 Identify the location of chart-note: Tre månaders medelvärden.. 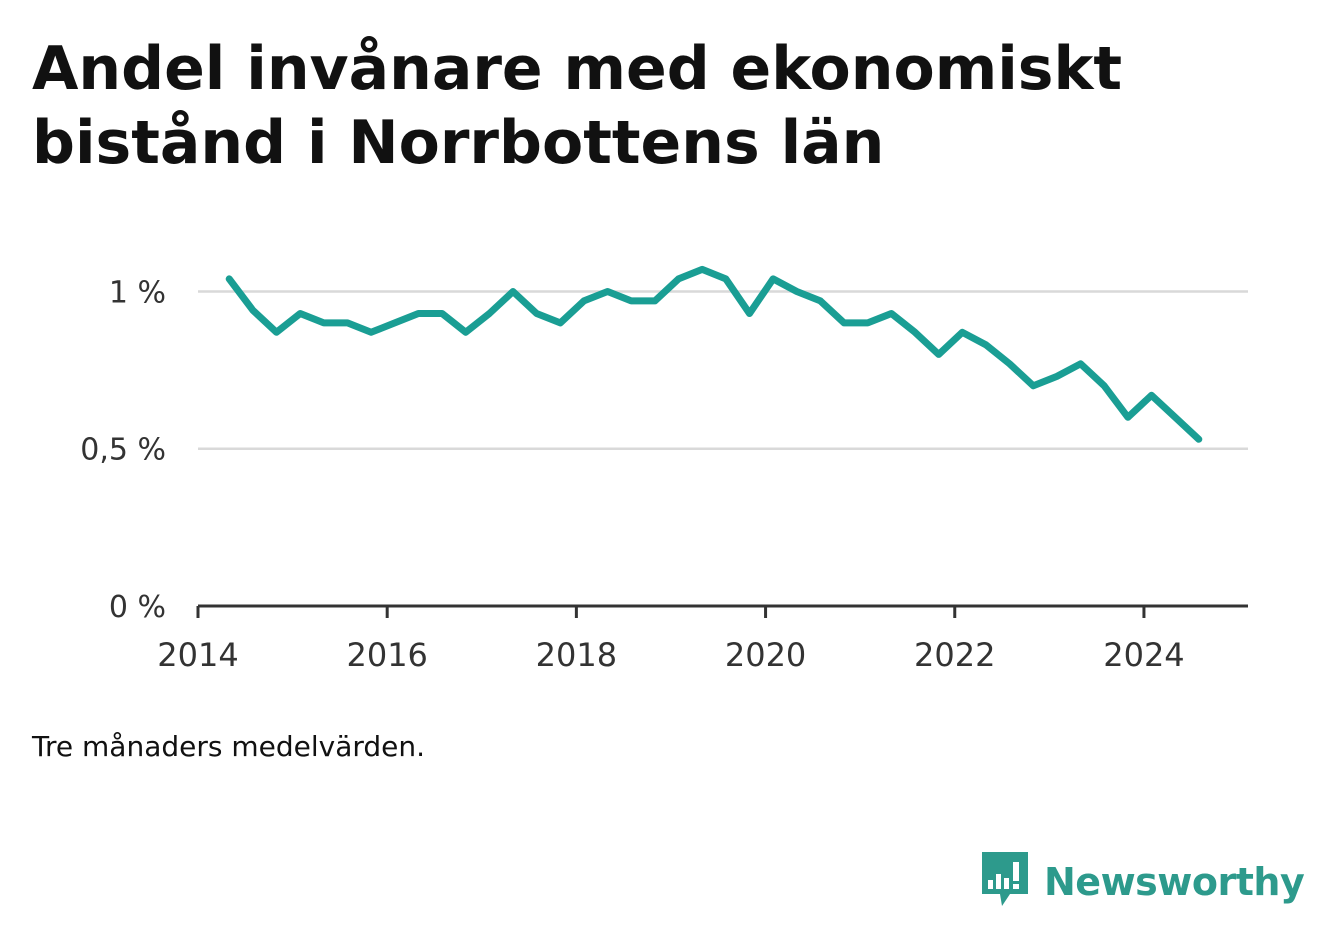
(229, 746).